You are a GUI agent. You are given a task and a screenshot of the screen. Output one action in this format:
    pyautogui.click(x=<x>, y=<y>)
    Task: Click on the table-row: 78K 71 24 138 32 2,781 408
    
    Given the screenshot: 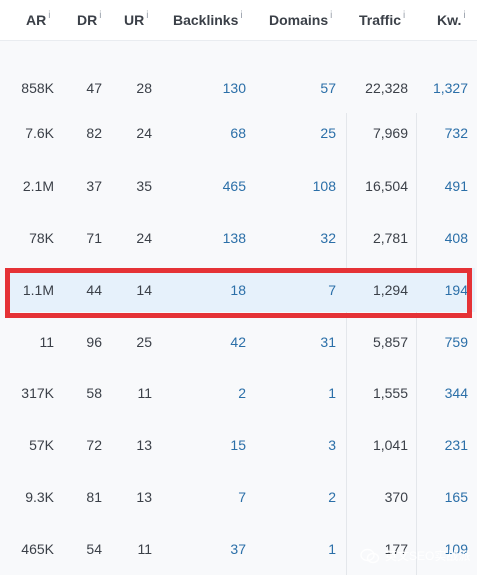 What is the action you would take?
    pyautogui.click(x=241, y=238)
    